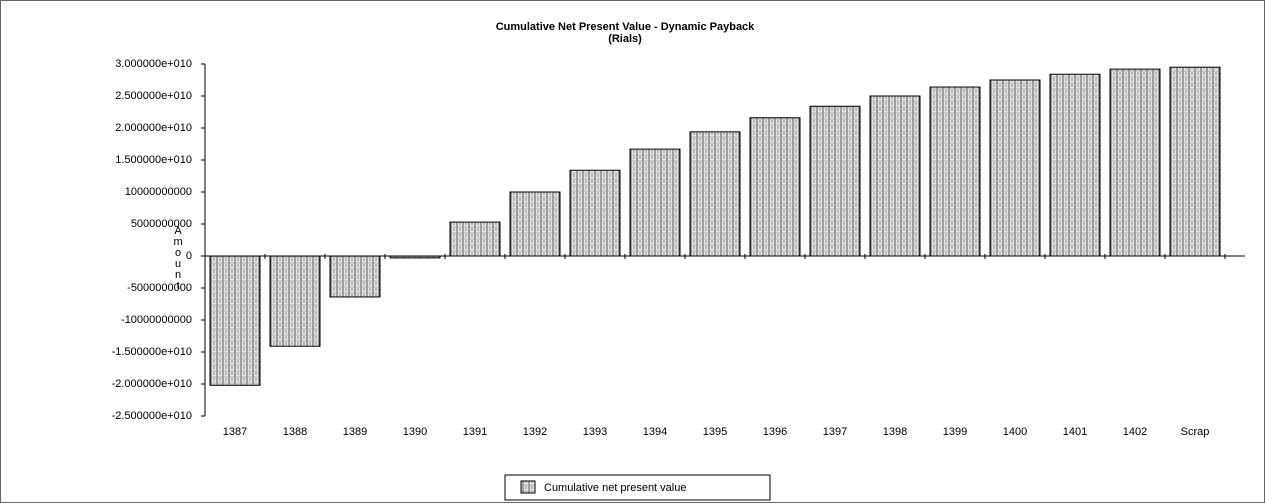 The width and height of the screenshot is (1265, 503). Describe the element at coordinates (528, 487) in the screenshot. I see `legend-swatch` at that location.